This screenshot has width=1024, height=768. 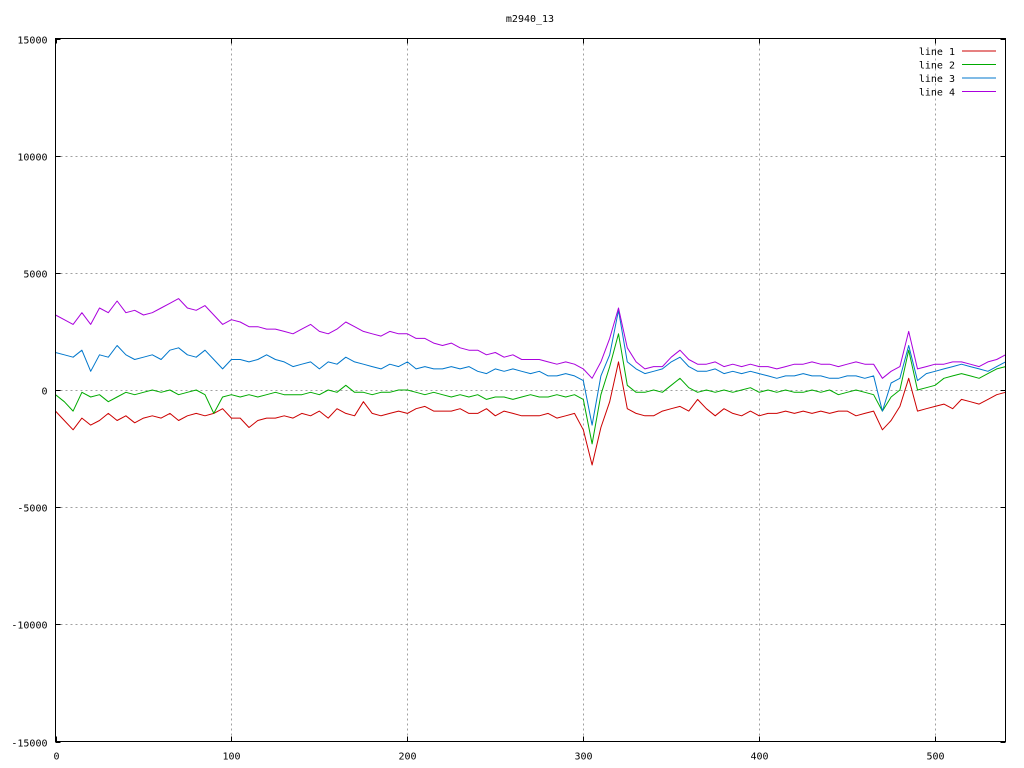 What do you see at coordinates (407, 757) in the screenshot?
I see `x-tick-label: 200` at bounding box center [407, 757].